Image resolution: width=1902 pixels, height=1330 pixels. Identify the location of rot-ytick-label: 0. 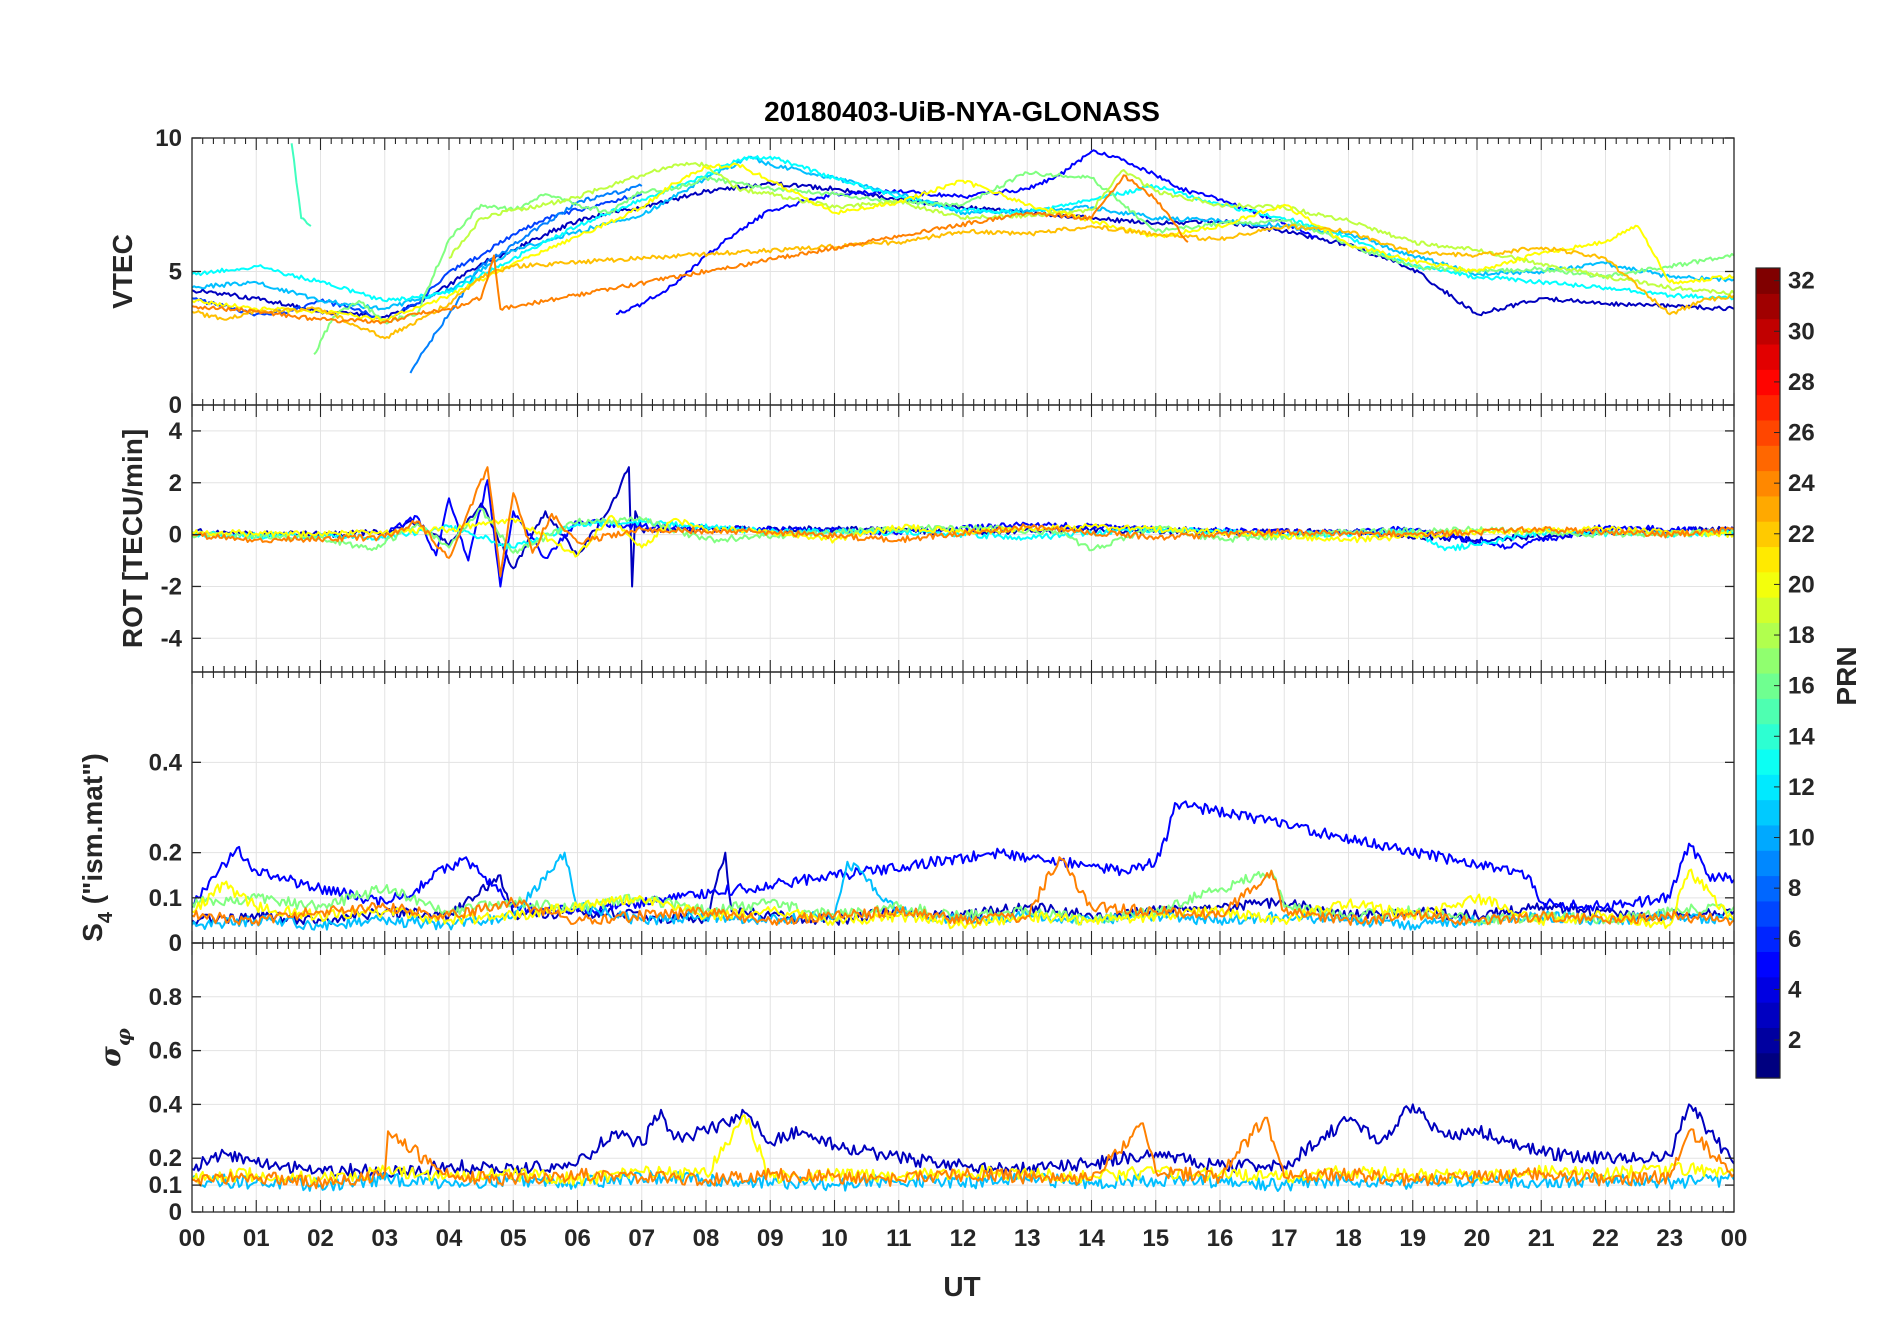
(175, 535).